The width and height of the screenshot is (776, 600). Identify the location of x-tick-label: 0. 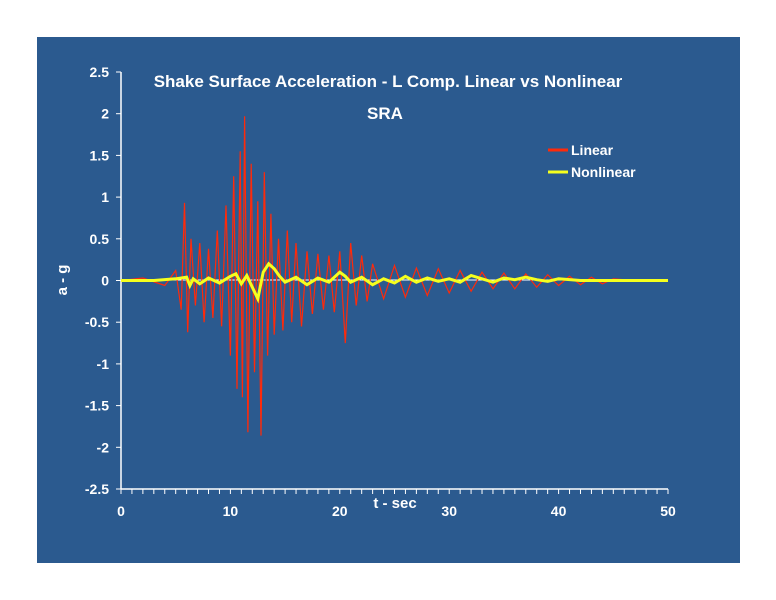
(121, 511).